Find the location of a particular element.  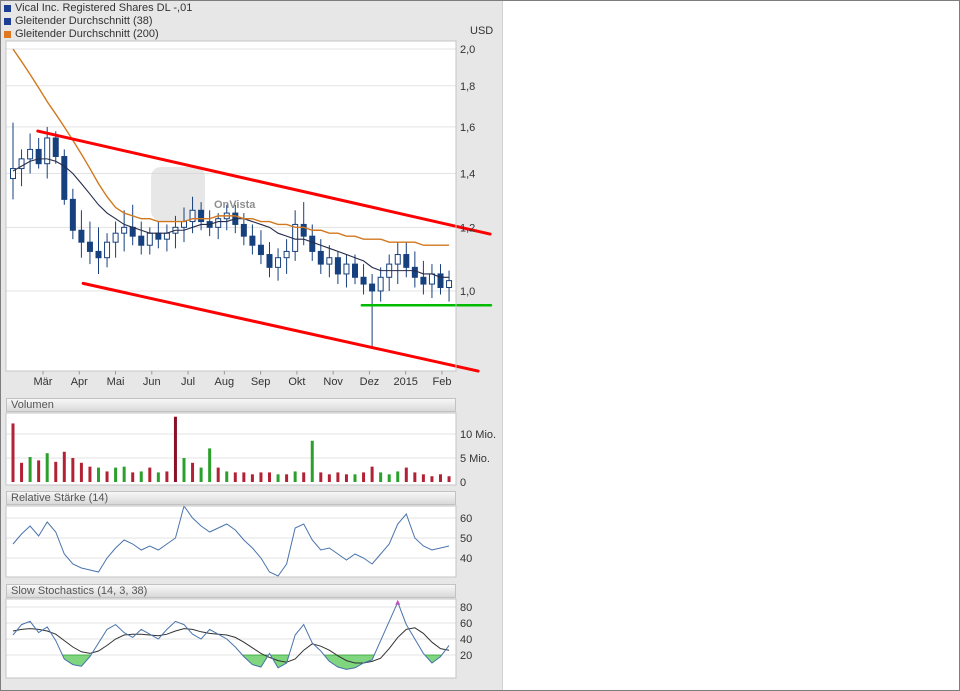

rsi-line is located at coordinates (231, 540).